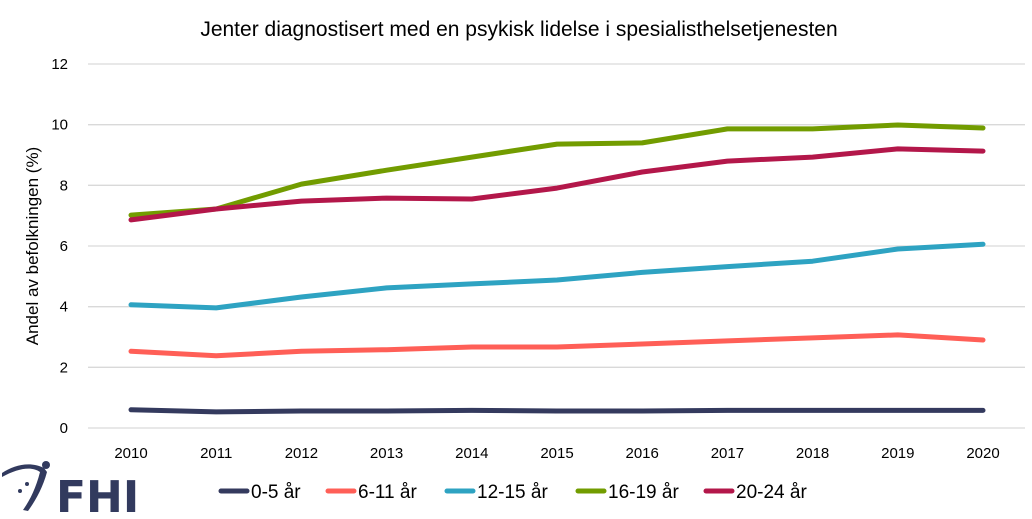 The width and height of the screenshot is (1032, 519). Describe the element at coordinates (64, 185) in the screenshot. I see `y-tick-label: 8` at that location.